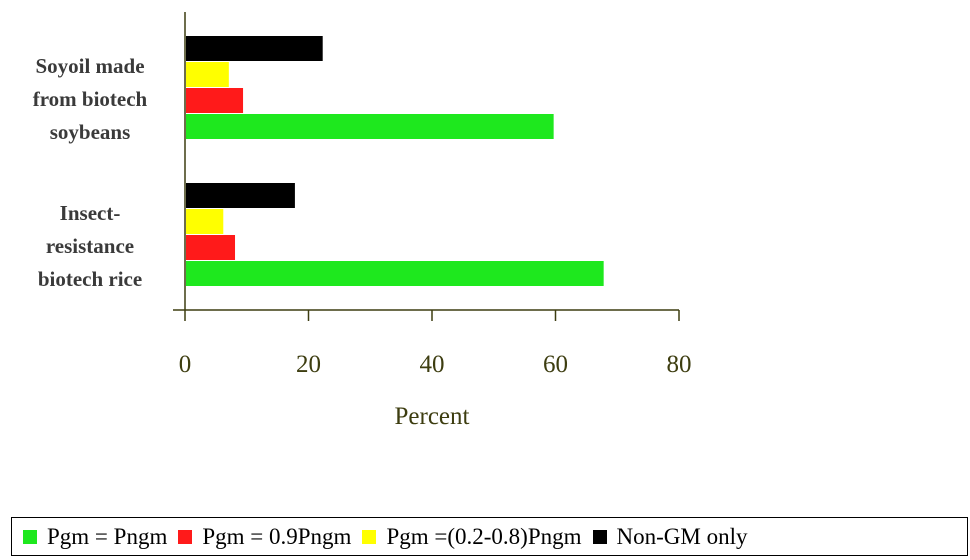 This screenshot has width=970, height=560. I want to click on legend-label: Pgm = Pngm, so click(107, 536).